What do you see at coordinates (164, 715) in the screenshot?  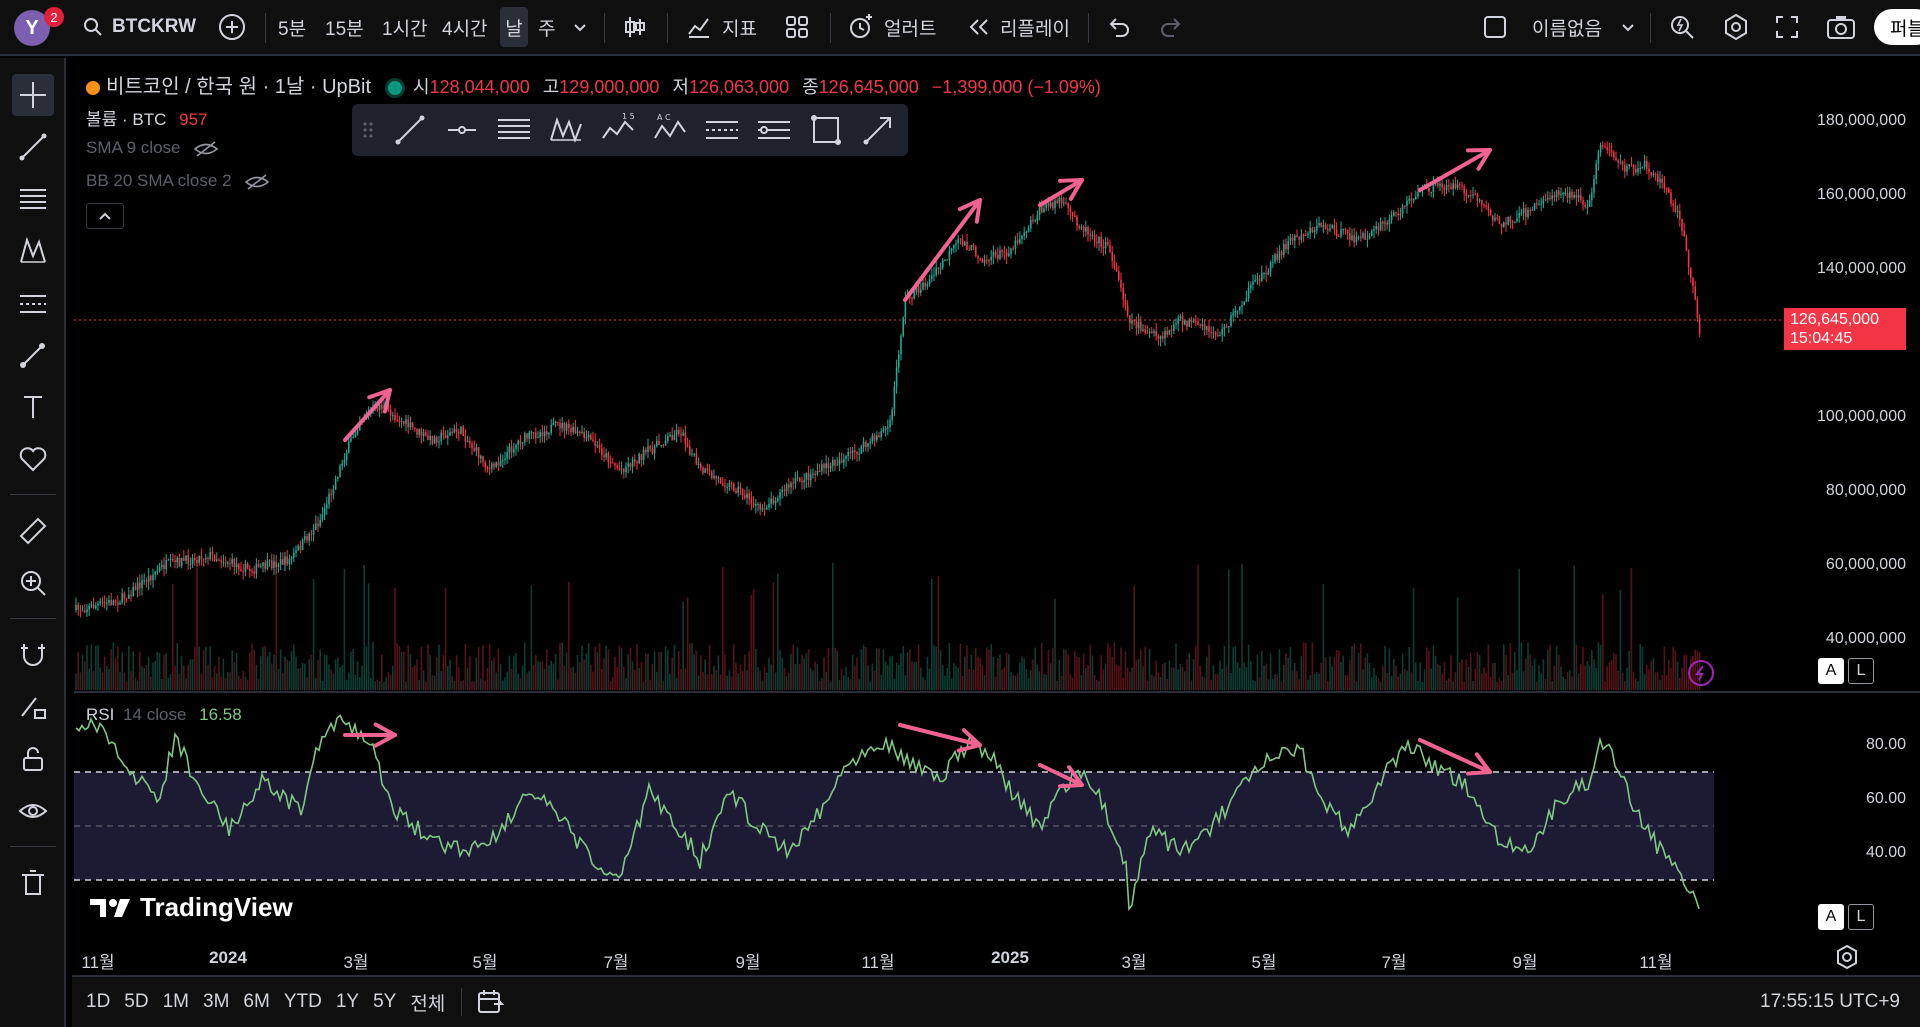 I see `rsi-legend: RSI 14 close 16.58` at bounding box center [164, 715].